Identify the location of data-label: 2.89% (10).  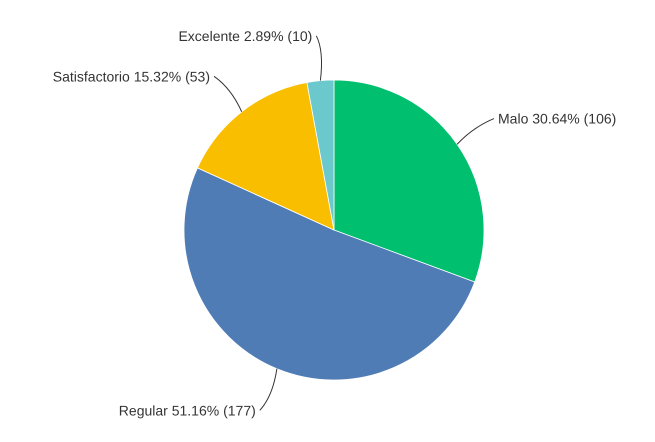
(278, 36).